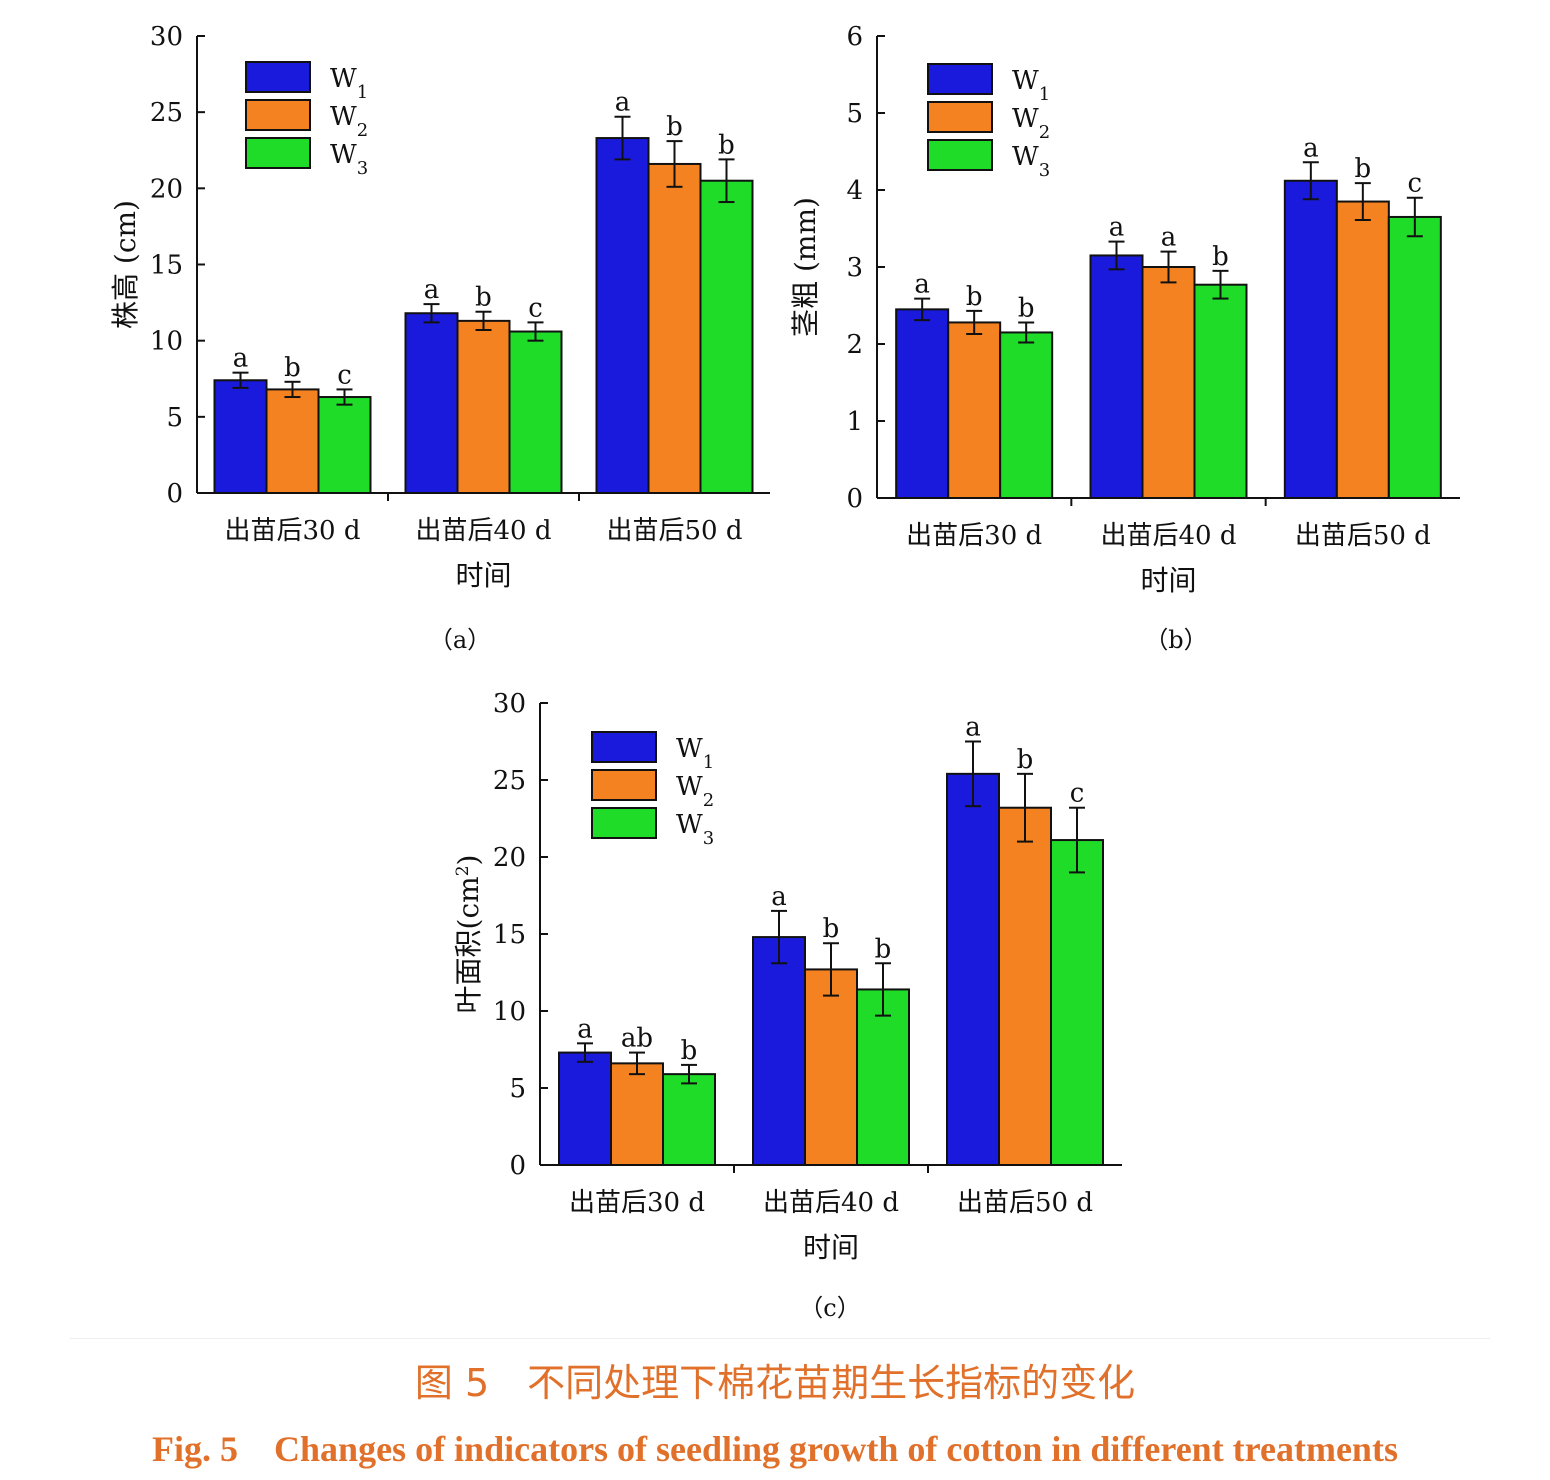  I want to click on y-tick-label: 15, so click(509, 935).